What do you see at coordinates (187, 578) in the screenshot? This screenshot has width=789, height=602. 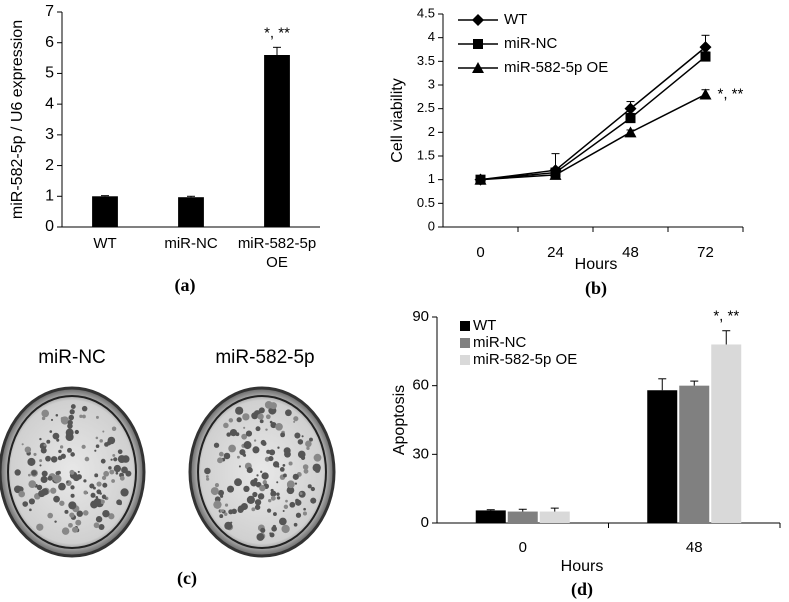 I see `panel-caption: (c)` at bounding box center [187, 578].